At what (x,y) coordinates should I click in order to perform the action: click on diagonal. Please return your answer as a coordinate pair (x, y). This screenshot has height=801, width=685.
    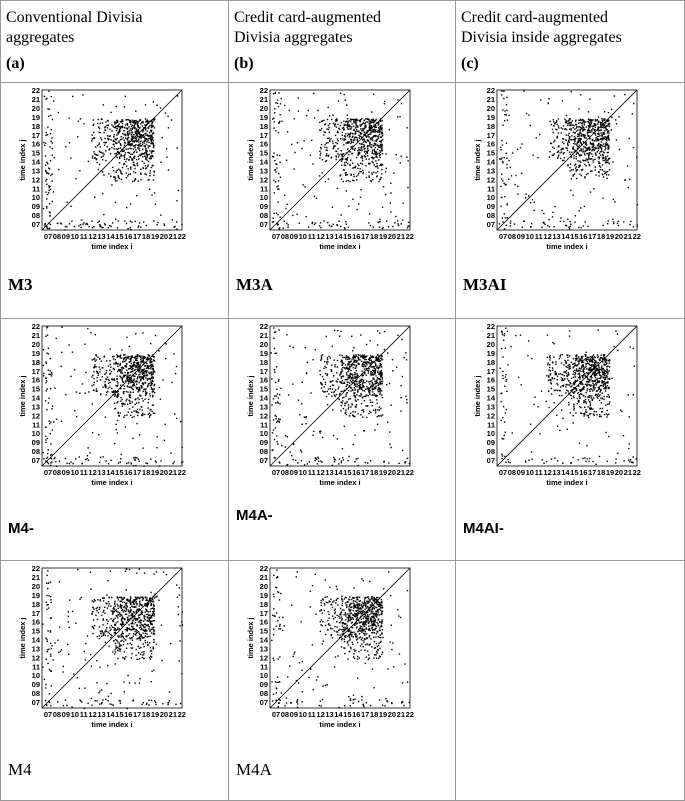
    Looking at the image, I should click on (567, 160).